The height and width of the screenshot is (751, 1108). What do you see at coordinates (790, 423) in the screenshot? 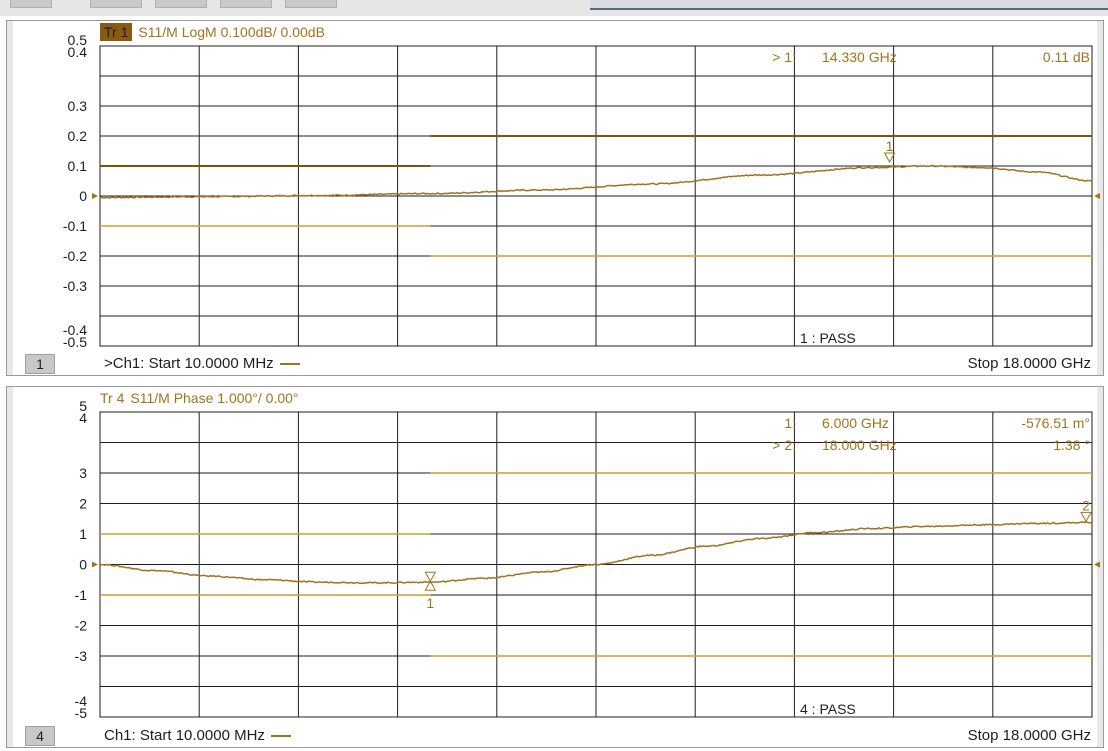
I see `marker-readout-prefix: 1:` at bounding box center [790, 423].